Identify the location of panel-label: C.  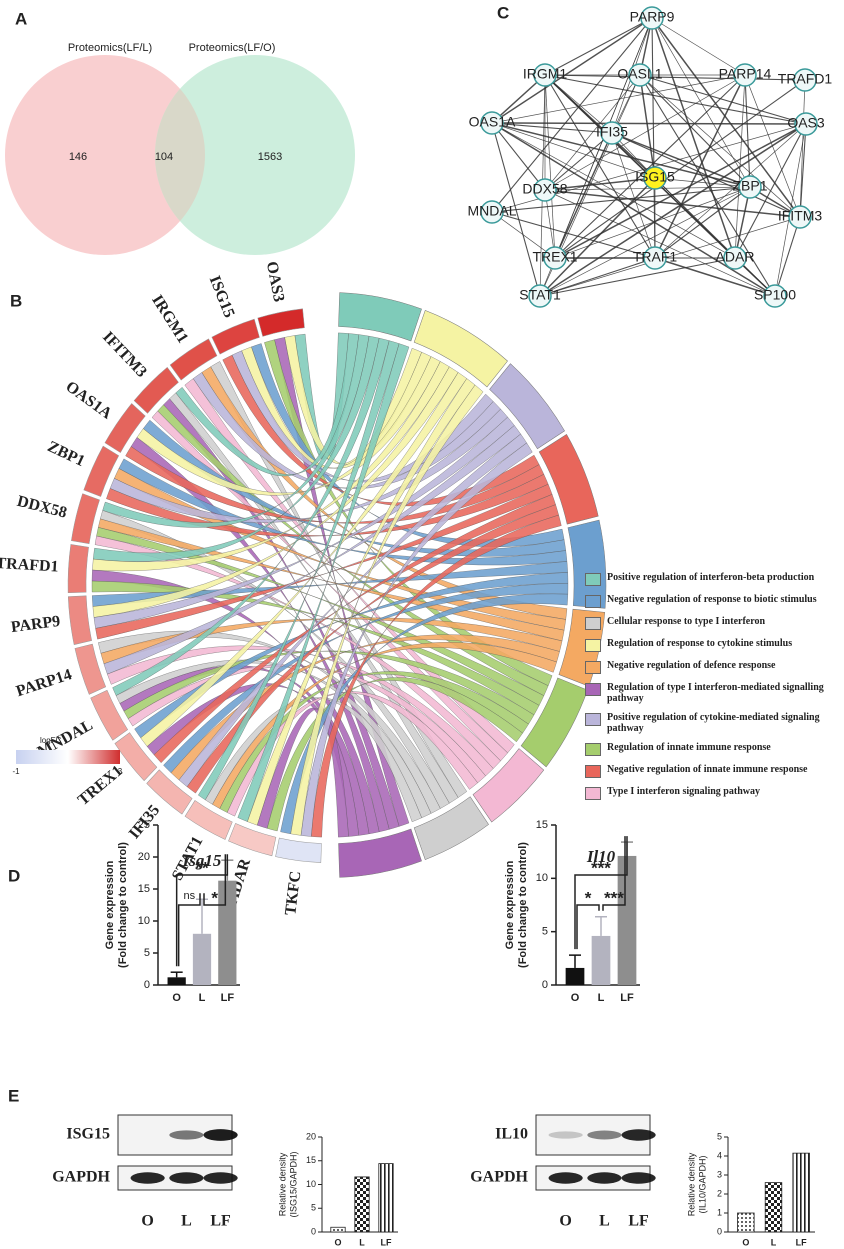
(503, 12).